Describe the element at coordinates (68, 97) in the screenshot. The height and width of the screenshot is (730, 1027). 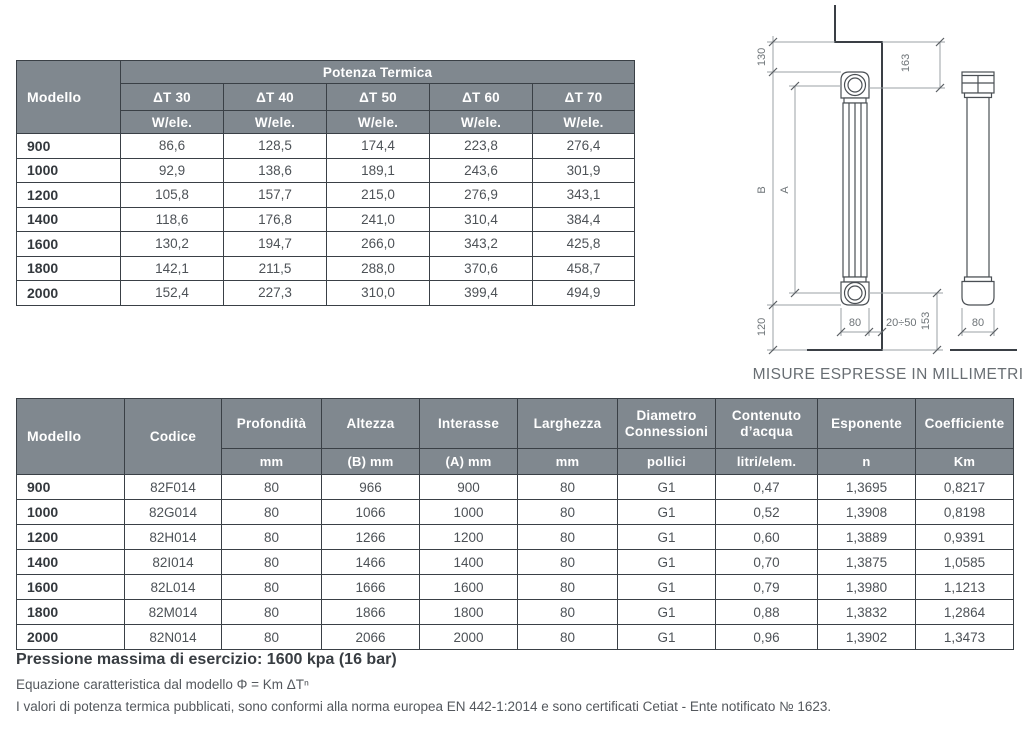
I see `model-column-header: Modello` at that location.